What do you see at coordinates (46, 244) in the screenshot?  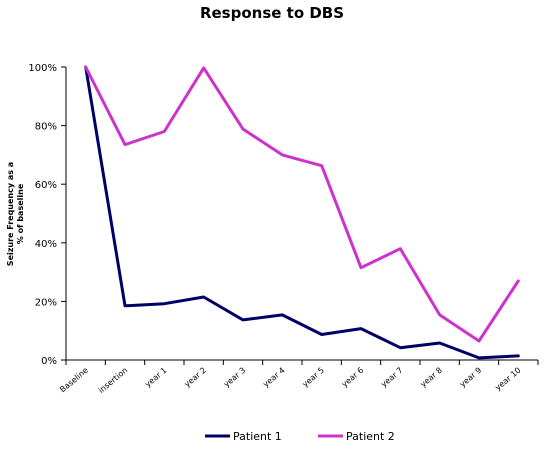 I see `y-tick-label: 40%` at bounding box center [46, 244].